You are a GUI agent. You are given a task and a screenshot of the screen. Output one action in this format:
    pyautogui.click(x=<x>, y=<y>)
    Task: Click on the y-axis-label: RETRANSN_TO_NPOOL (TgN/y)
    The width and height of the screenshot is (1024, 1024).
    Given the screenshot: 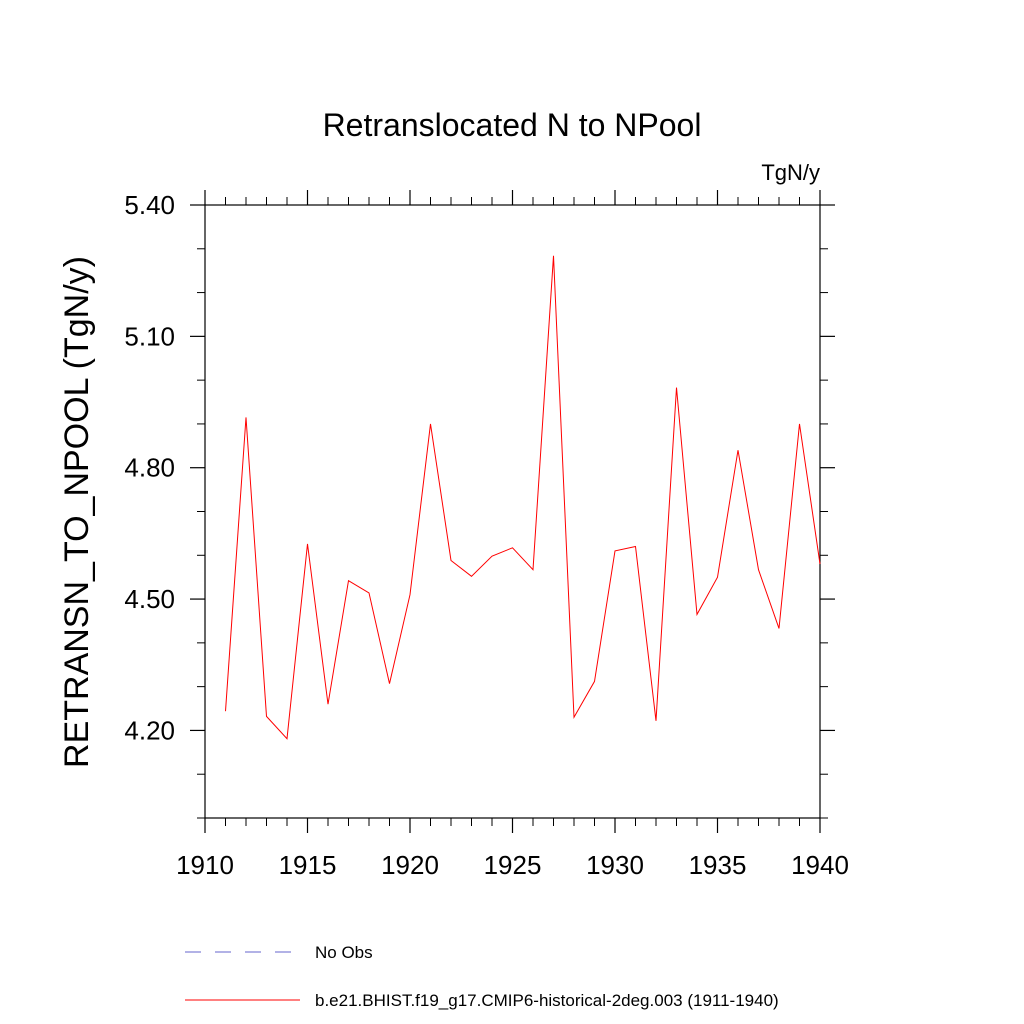 What is the action you would take?
    pyautogui.click(x=77, y=512)
    